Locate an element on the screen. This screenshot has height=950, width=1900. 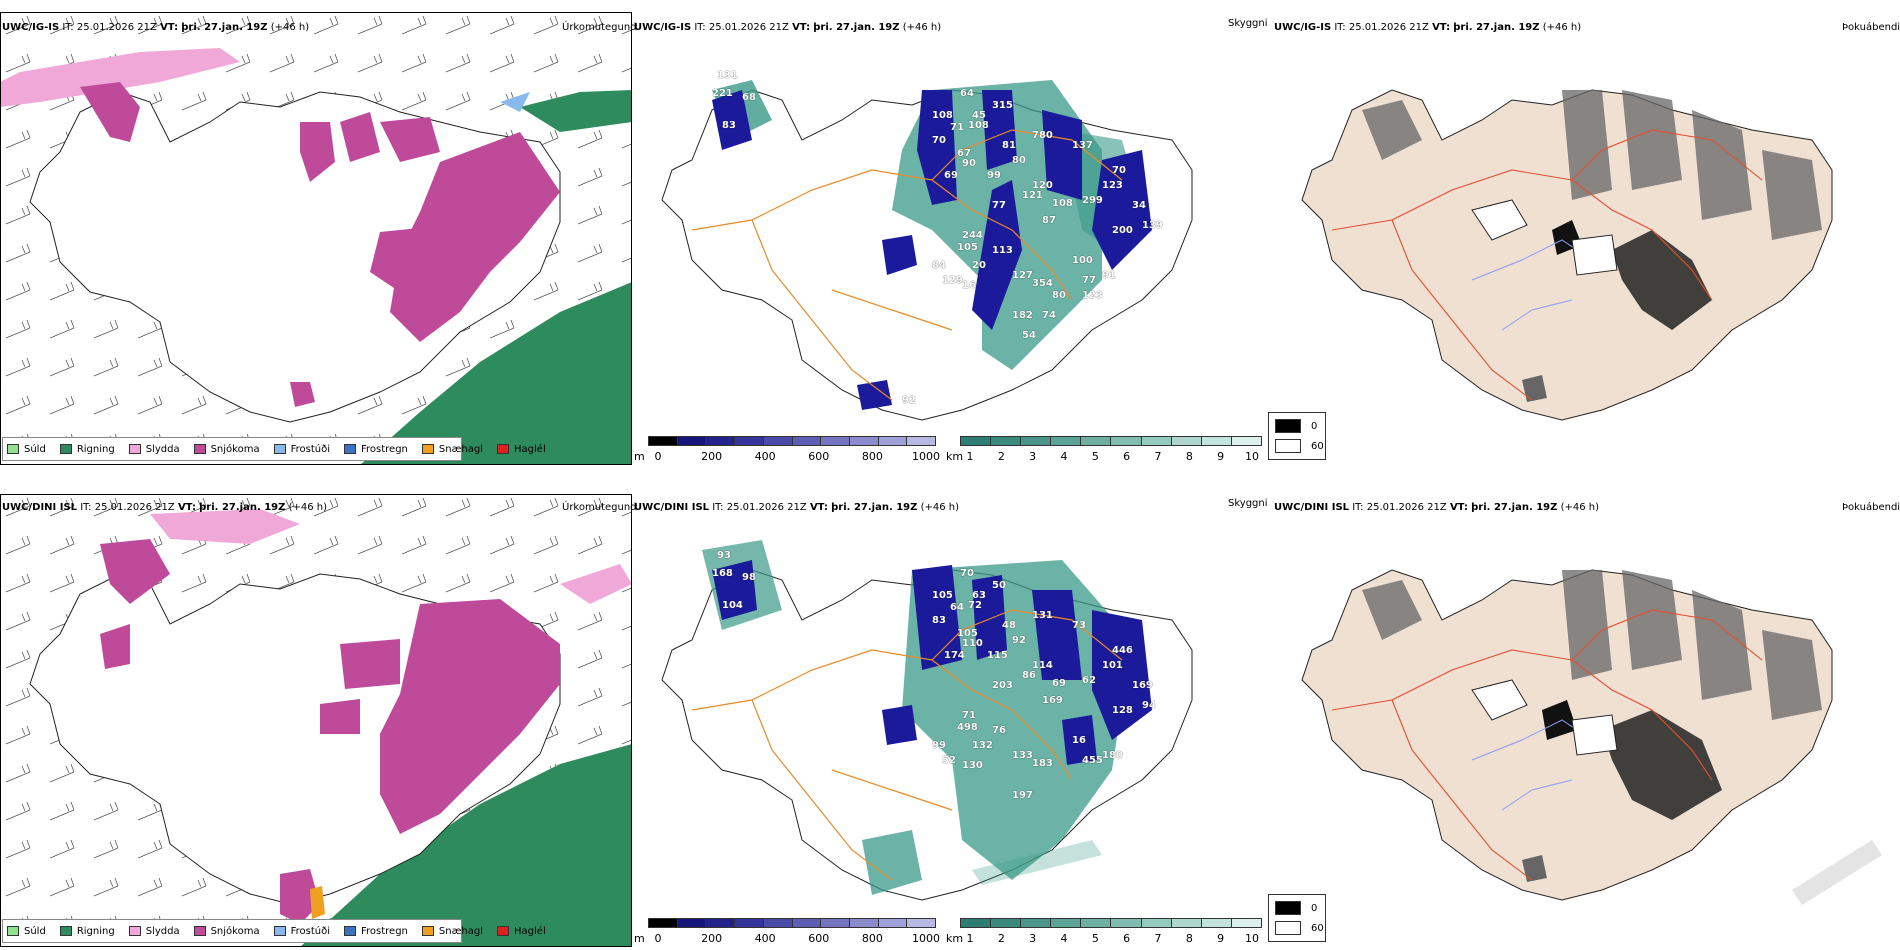
colorbar-tick: 200 is located at coordinates (712, 456).